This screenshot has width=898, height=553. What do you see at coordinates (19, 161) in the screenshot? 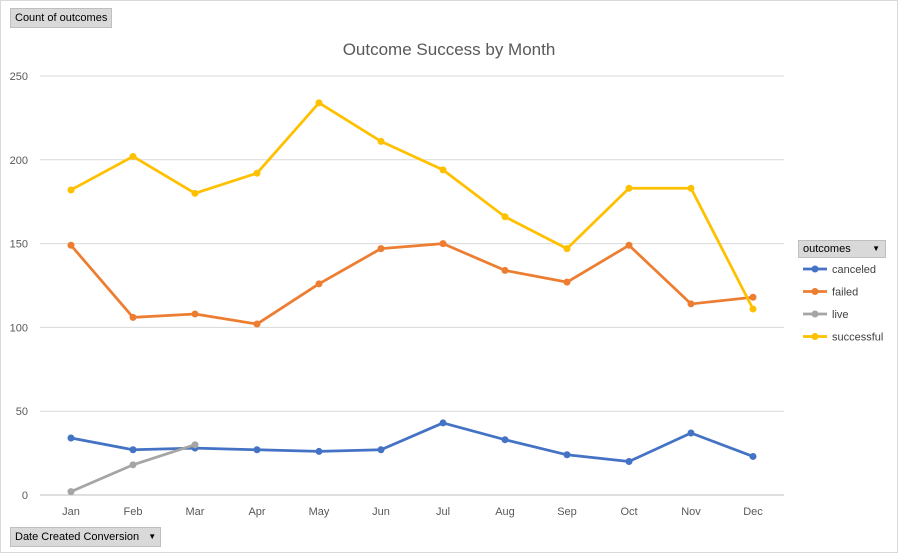
I see `y-tick-label: 200` at bounding box center [19, 161].